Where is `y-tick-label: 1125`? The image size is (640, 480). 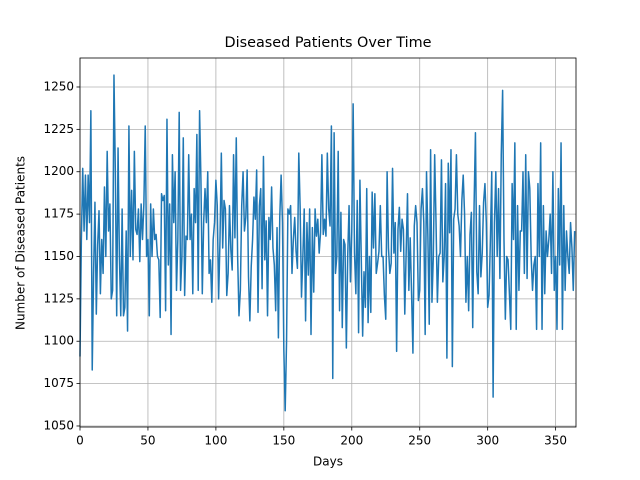 y-tick-label: 1125 is located at coordinates (58, 298).